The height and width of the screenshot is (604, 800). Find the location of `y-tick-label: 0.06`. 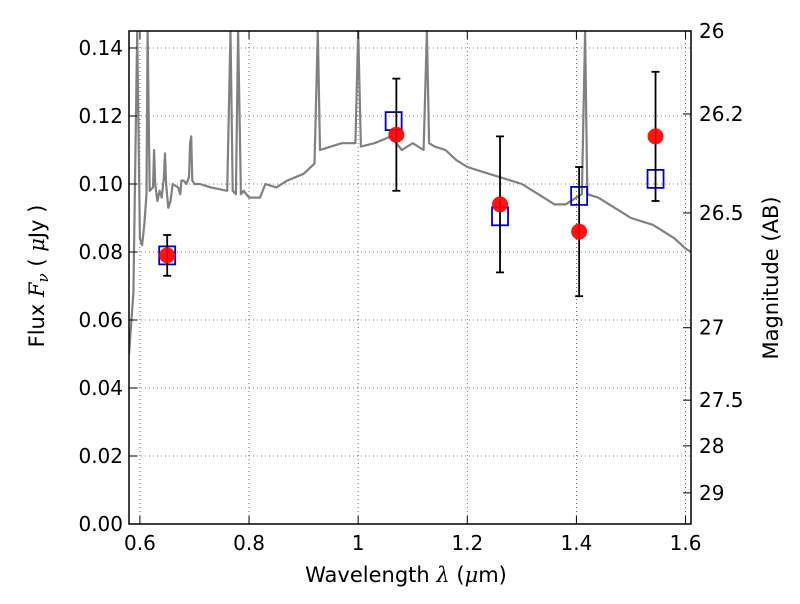

y-tick-label: 0.06 is located at coordinates (100, 320).